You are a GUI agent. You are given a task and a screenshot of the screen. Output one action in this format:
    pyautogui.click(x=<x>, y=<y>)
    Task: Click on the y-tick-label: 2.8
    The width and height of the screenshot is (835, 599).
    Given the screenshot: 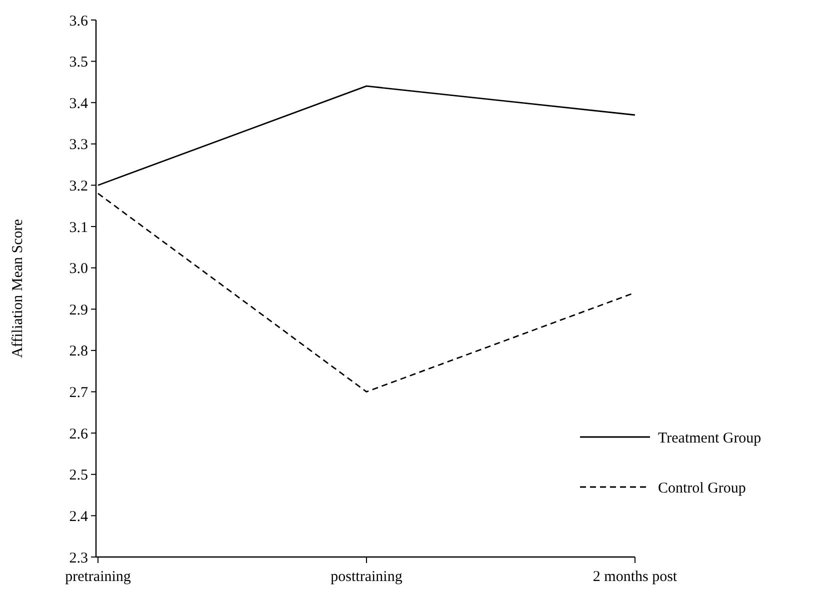 What is the action you would take?
    pyautogui.click(x=78, y=352)
    